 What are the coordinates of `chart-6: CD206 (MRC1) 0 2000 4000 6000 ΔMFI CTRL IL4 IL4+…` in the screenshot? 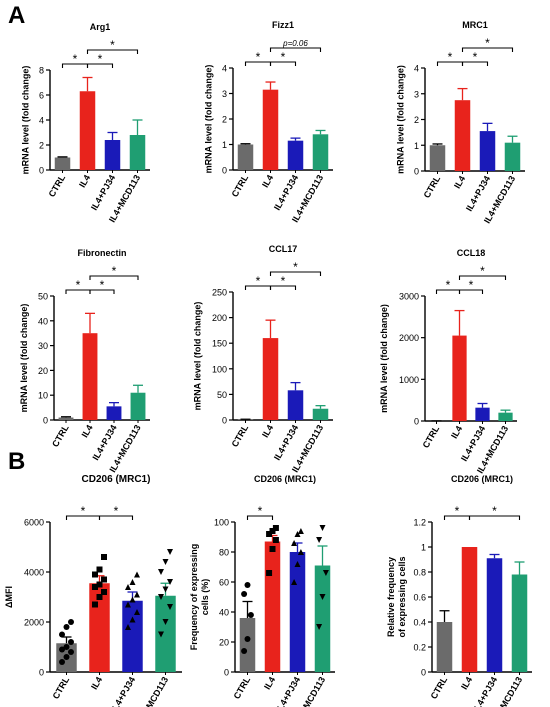 It's located at (93, 590).